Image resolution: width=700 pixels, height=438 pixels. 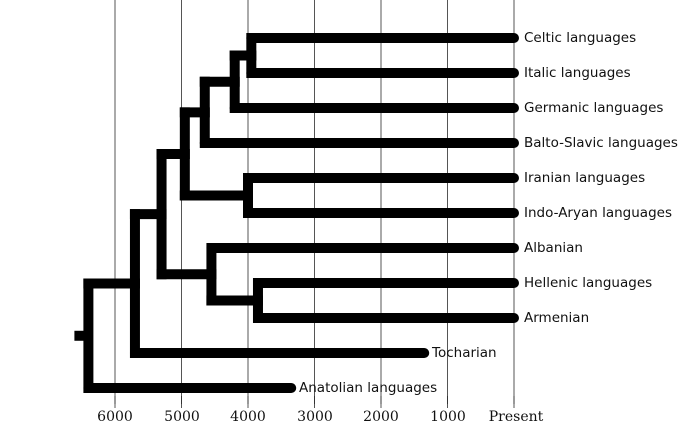 What do you see at coordinates (588, 283) in the screenshot?
I see `leaf-label-hellenic: Hellenic languages` at bounding box center [588, 283].